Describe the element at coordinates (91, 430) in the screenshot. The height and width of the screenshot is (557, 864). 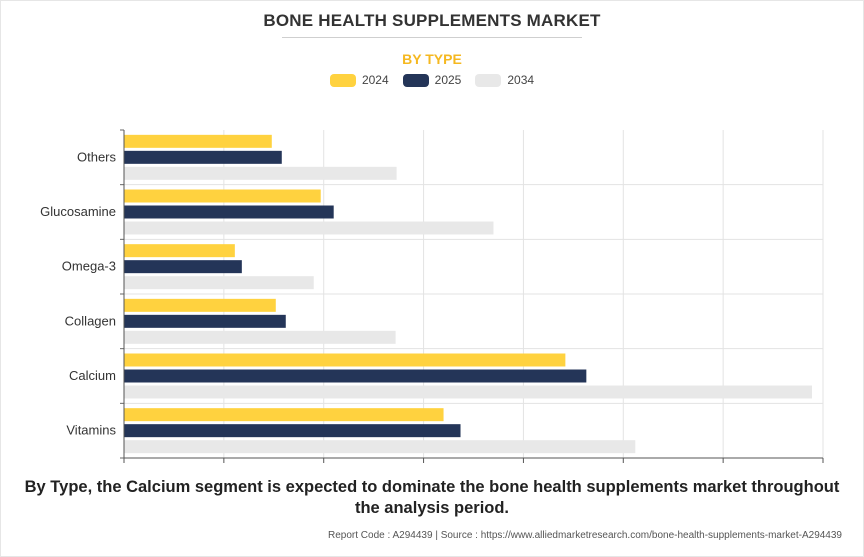
I see `category-label-vitamins: Vitamins` at that location.